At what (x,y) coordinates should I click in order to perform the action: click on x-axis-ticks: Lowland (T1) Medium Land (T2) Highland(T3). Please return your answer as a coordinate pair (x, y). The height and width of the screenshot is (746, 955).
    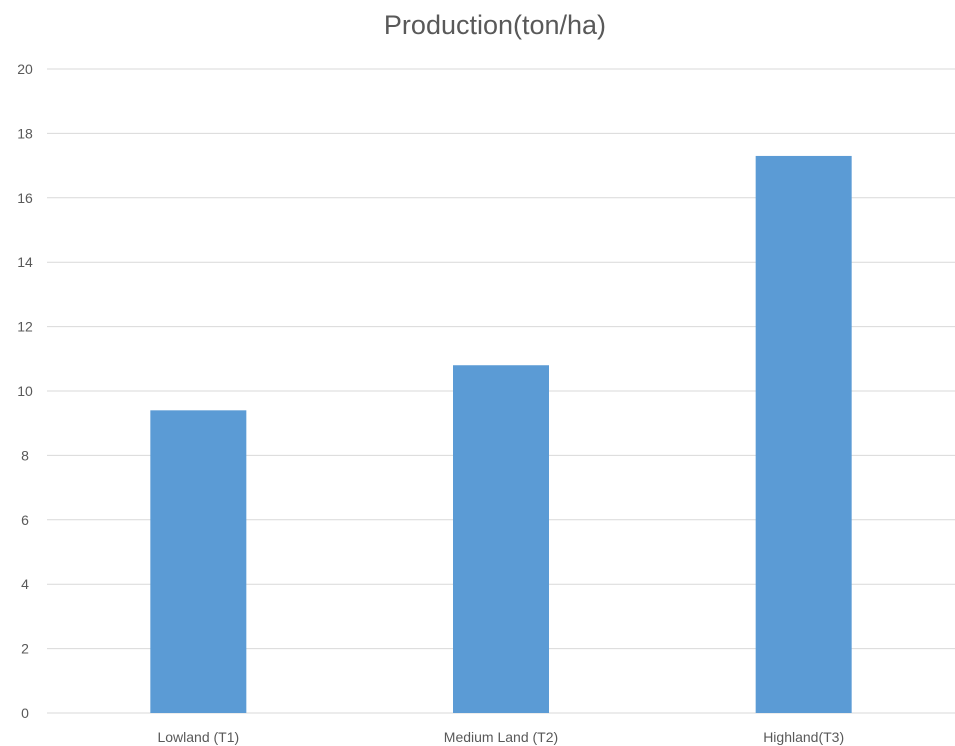
    Looking at the image, I should click on (500, 737).